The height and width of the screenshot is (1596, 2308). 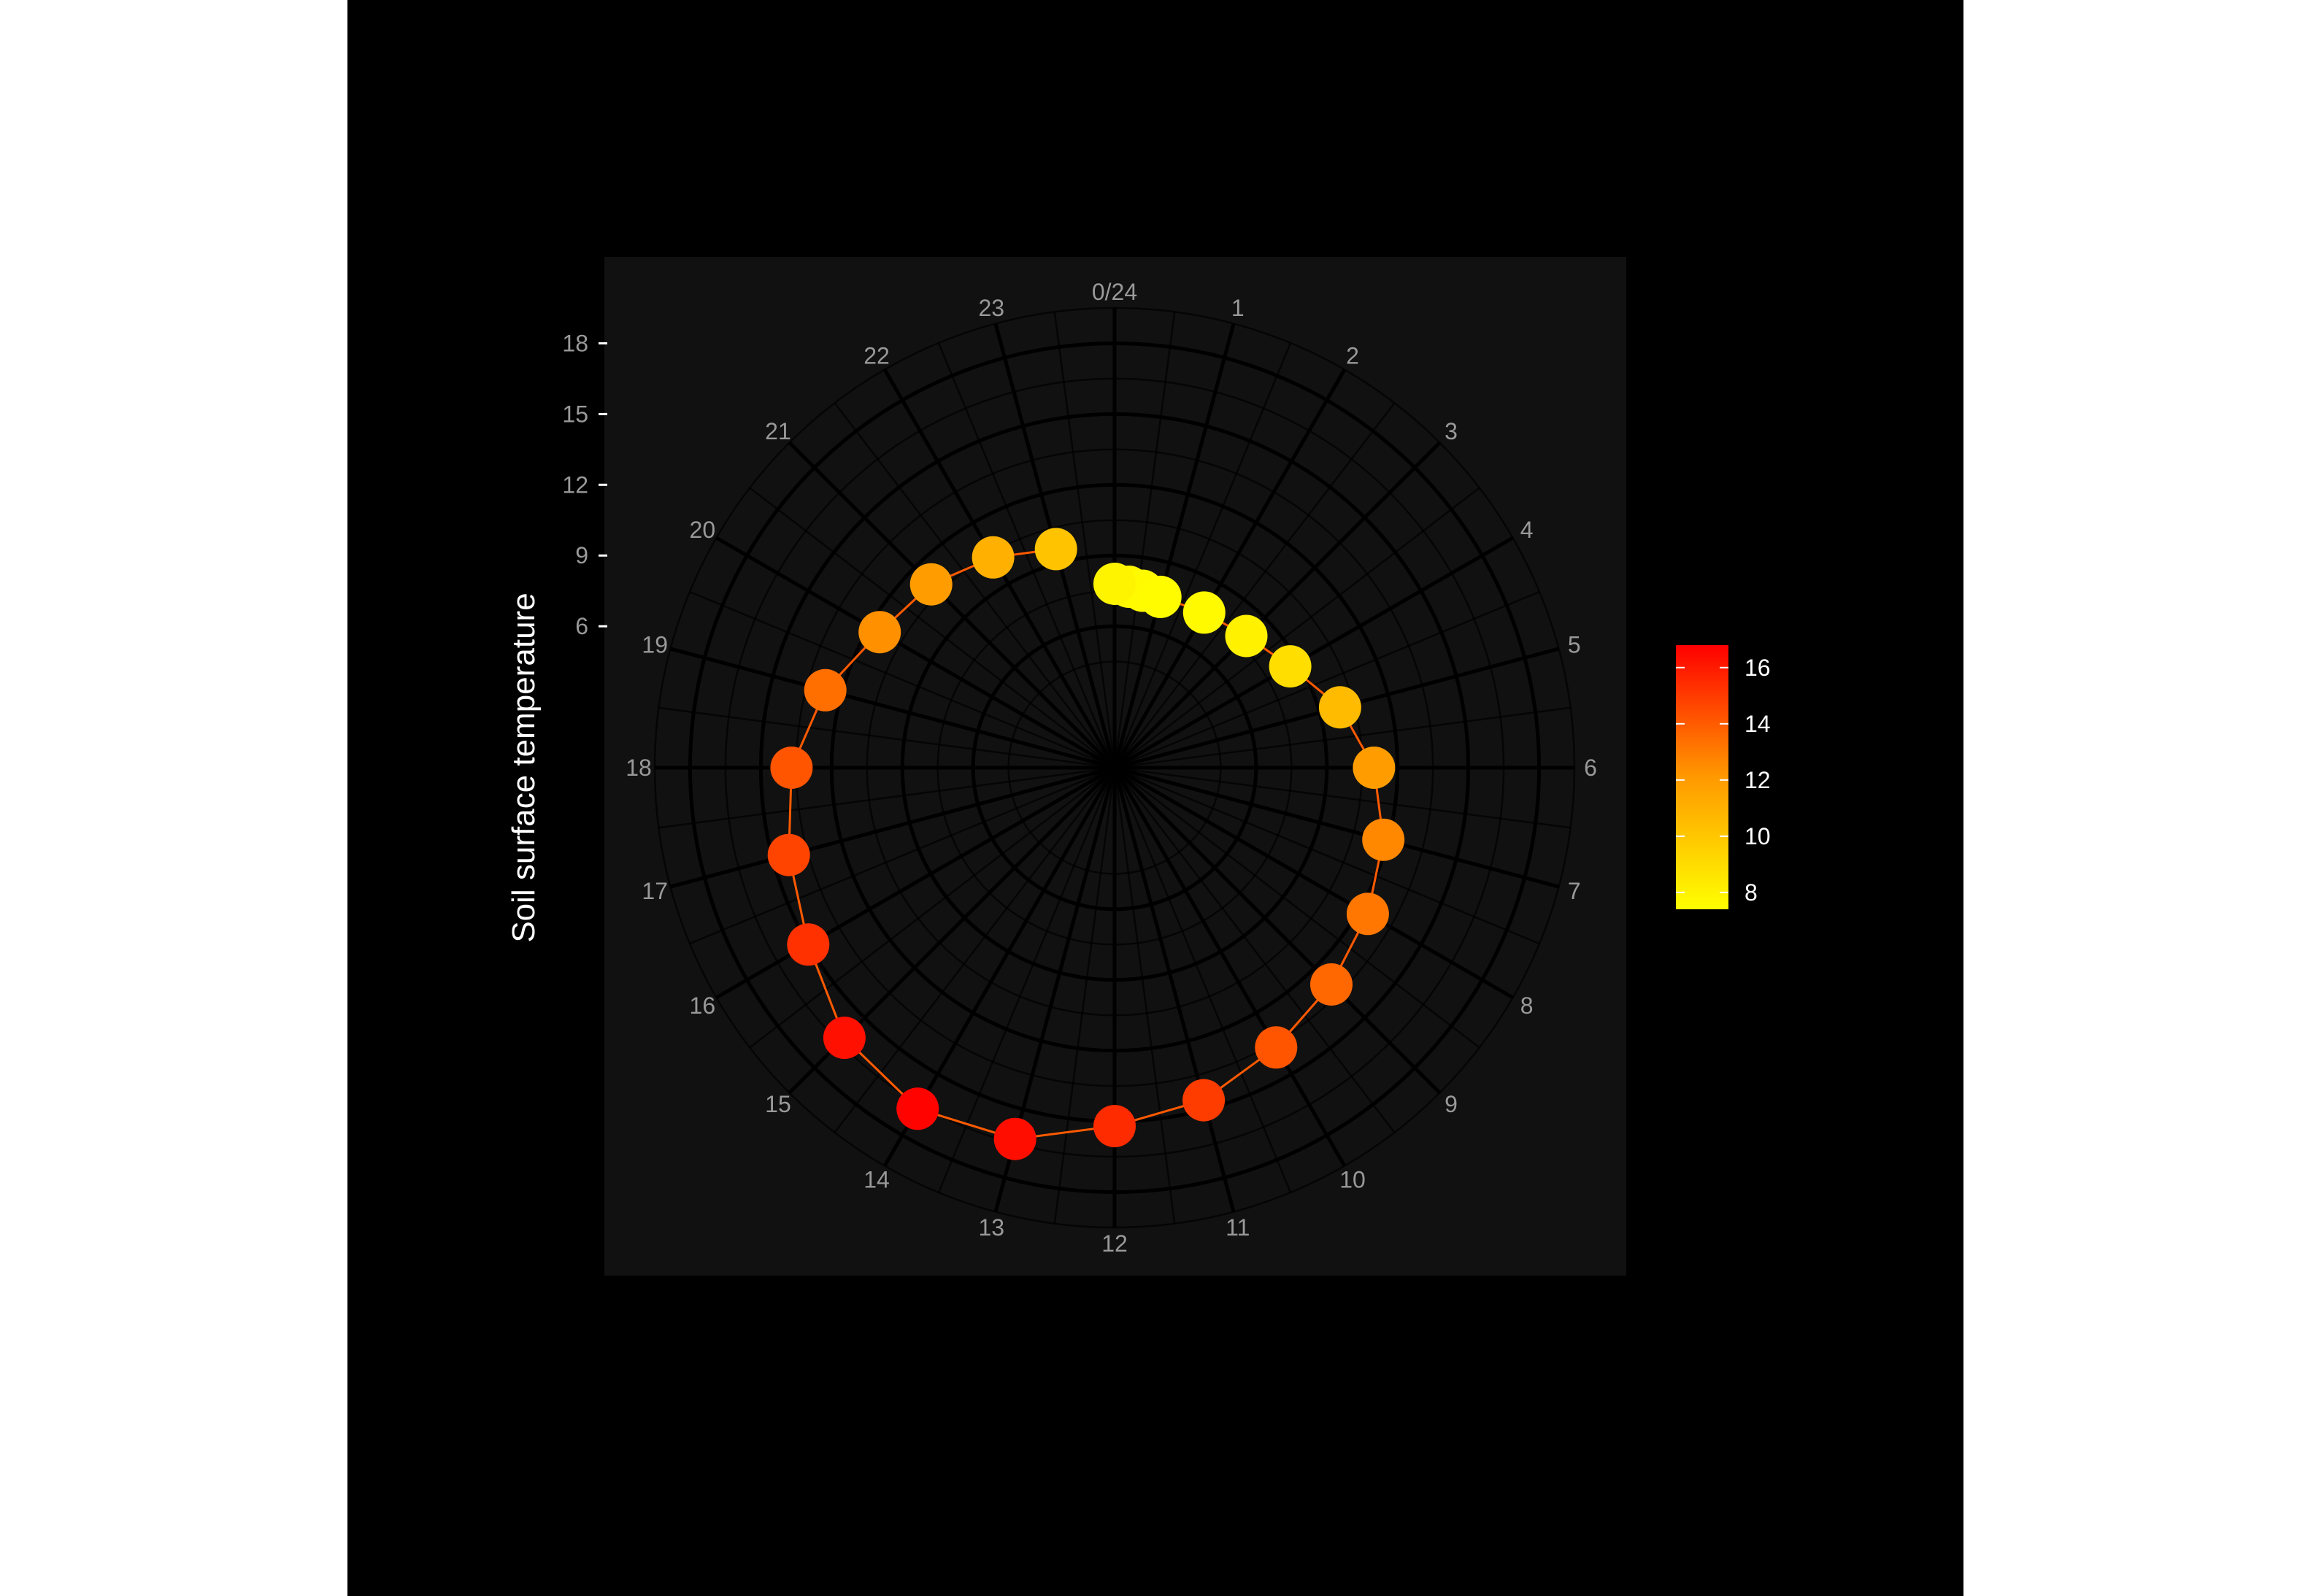 I want to click on colorbar-tick-label: 16, so click(x=1758, y=668).